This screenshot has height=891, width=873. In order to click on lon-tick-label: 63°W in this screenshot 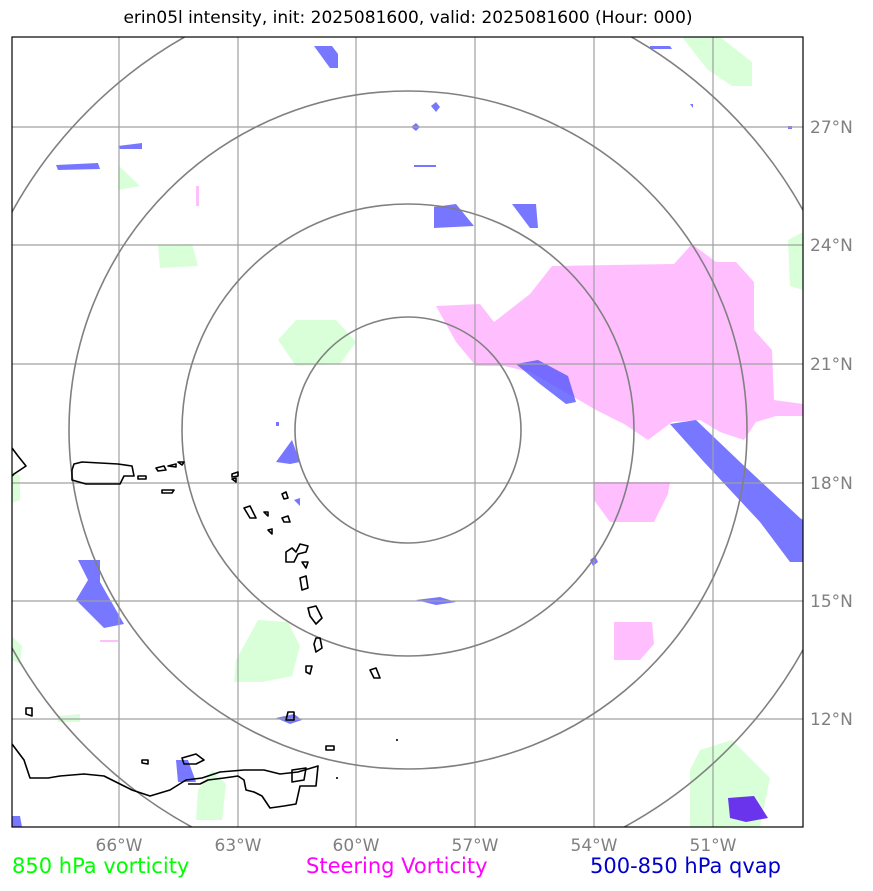, I will do `click(238, 846)`.